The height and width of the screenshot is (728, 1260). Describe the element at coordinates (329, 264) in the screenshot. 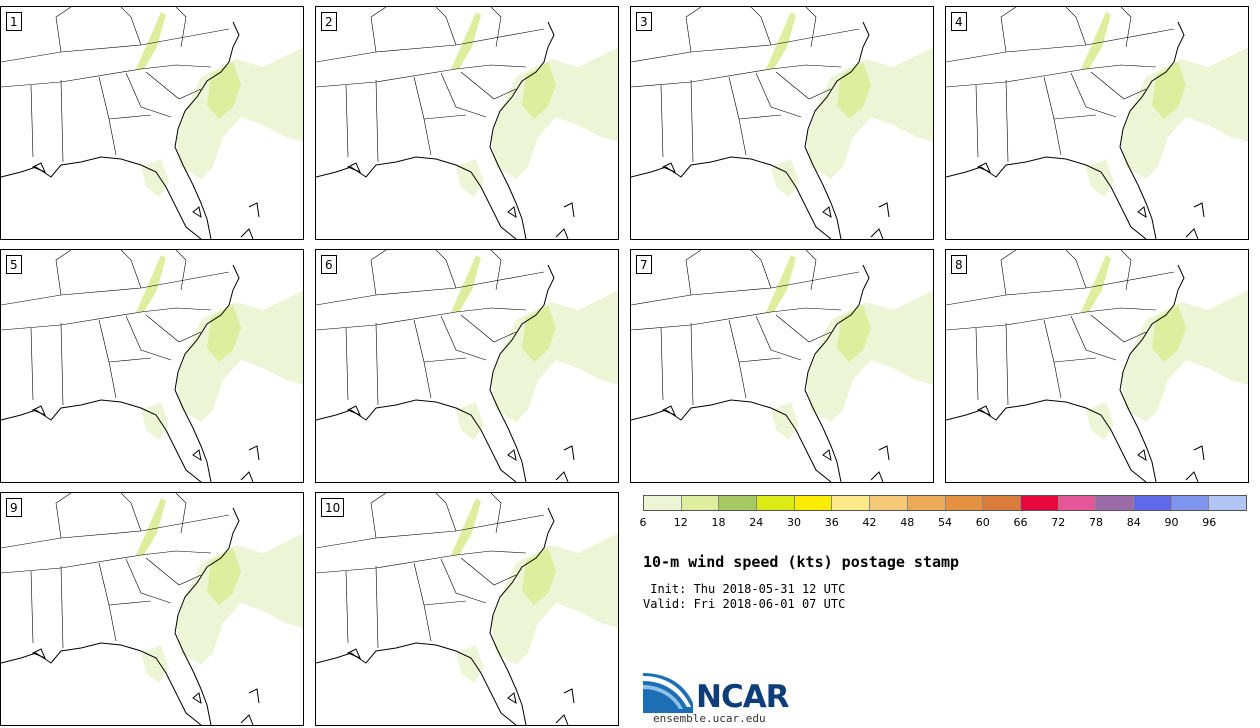

I see `member-number: 6` at that location.